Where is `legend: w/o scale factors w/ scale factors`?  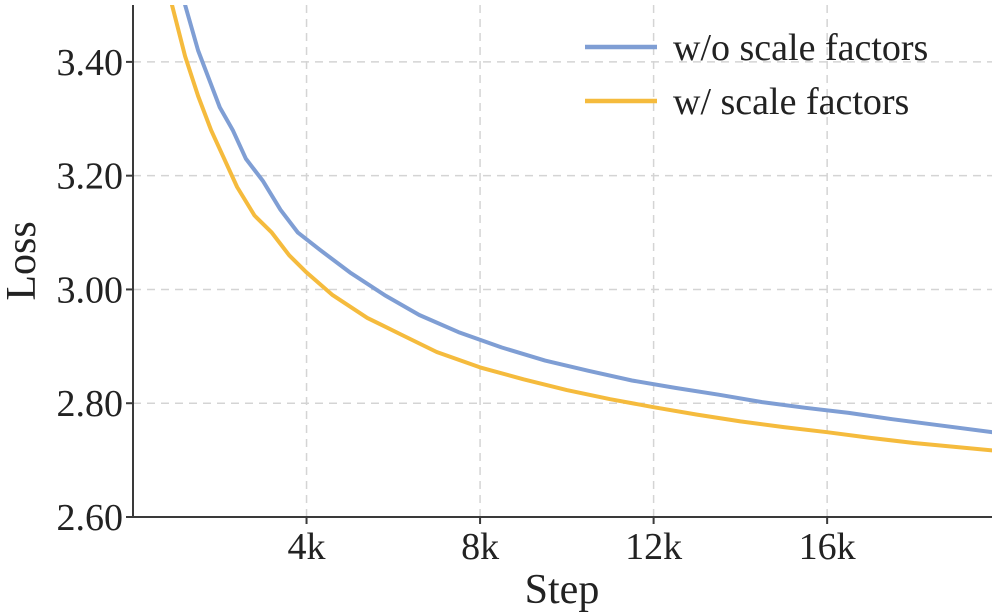
legend: w/o scale factors w/ scale factors is located at coordinates (756, 75).